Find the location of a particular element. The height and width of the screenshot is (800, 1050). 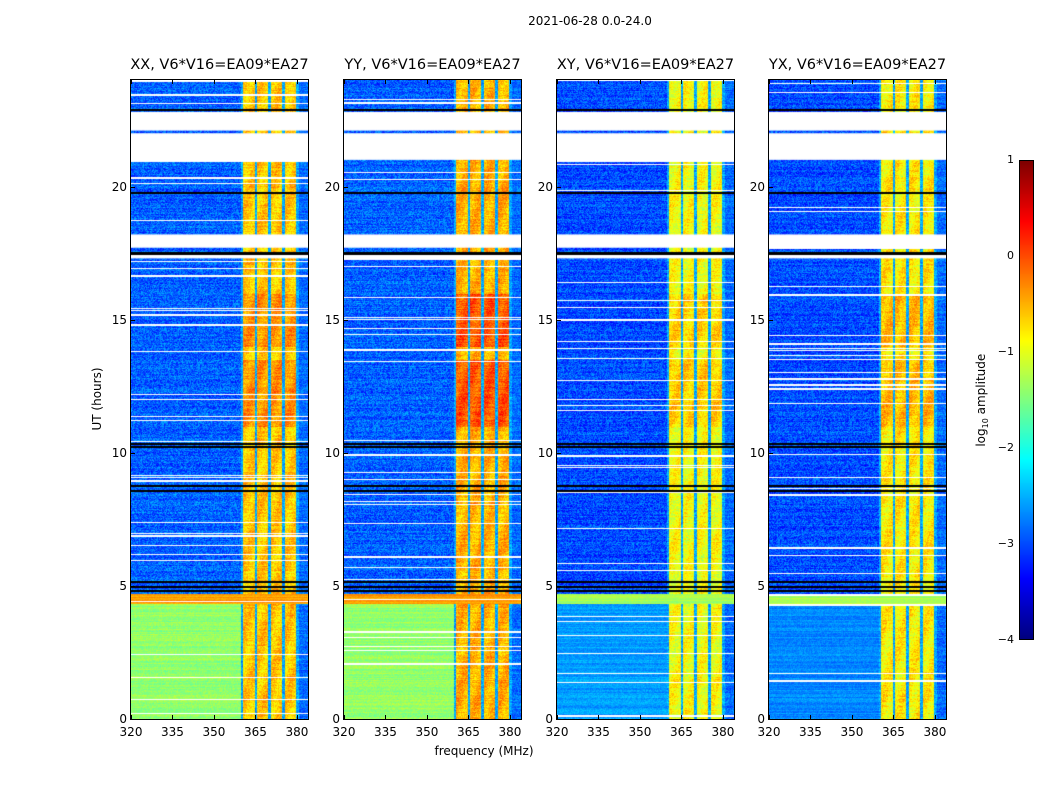

x-axis-label: frequency (MHz) is located at coordinates (484, 751).